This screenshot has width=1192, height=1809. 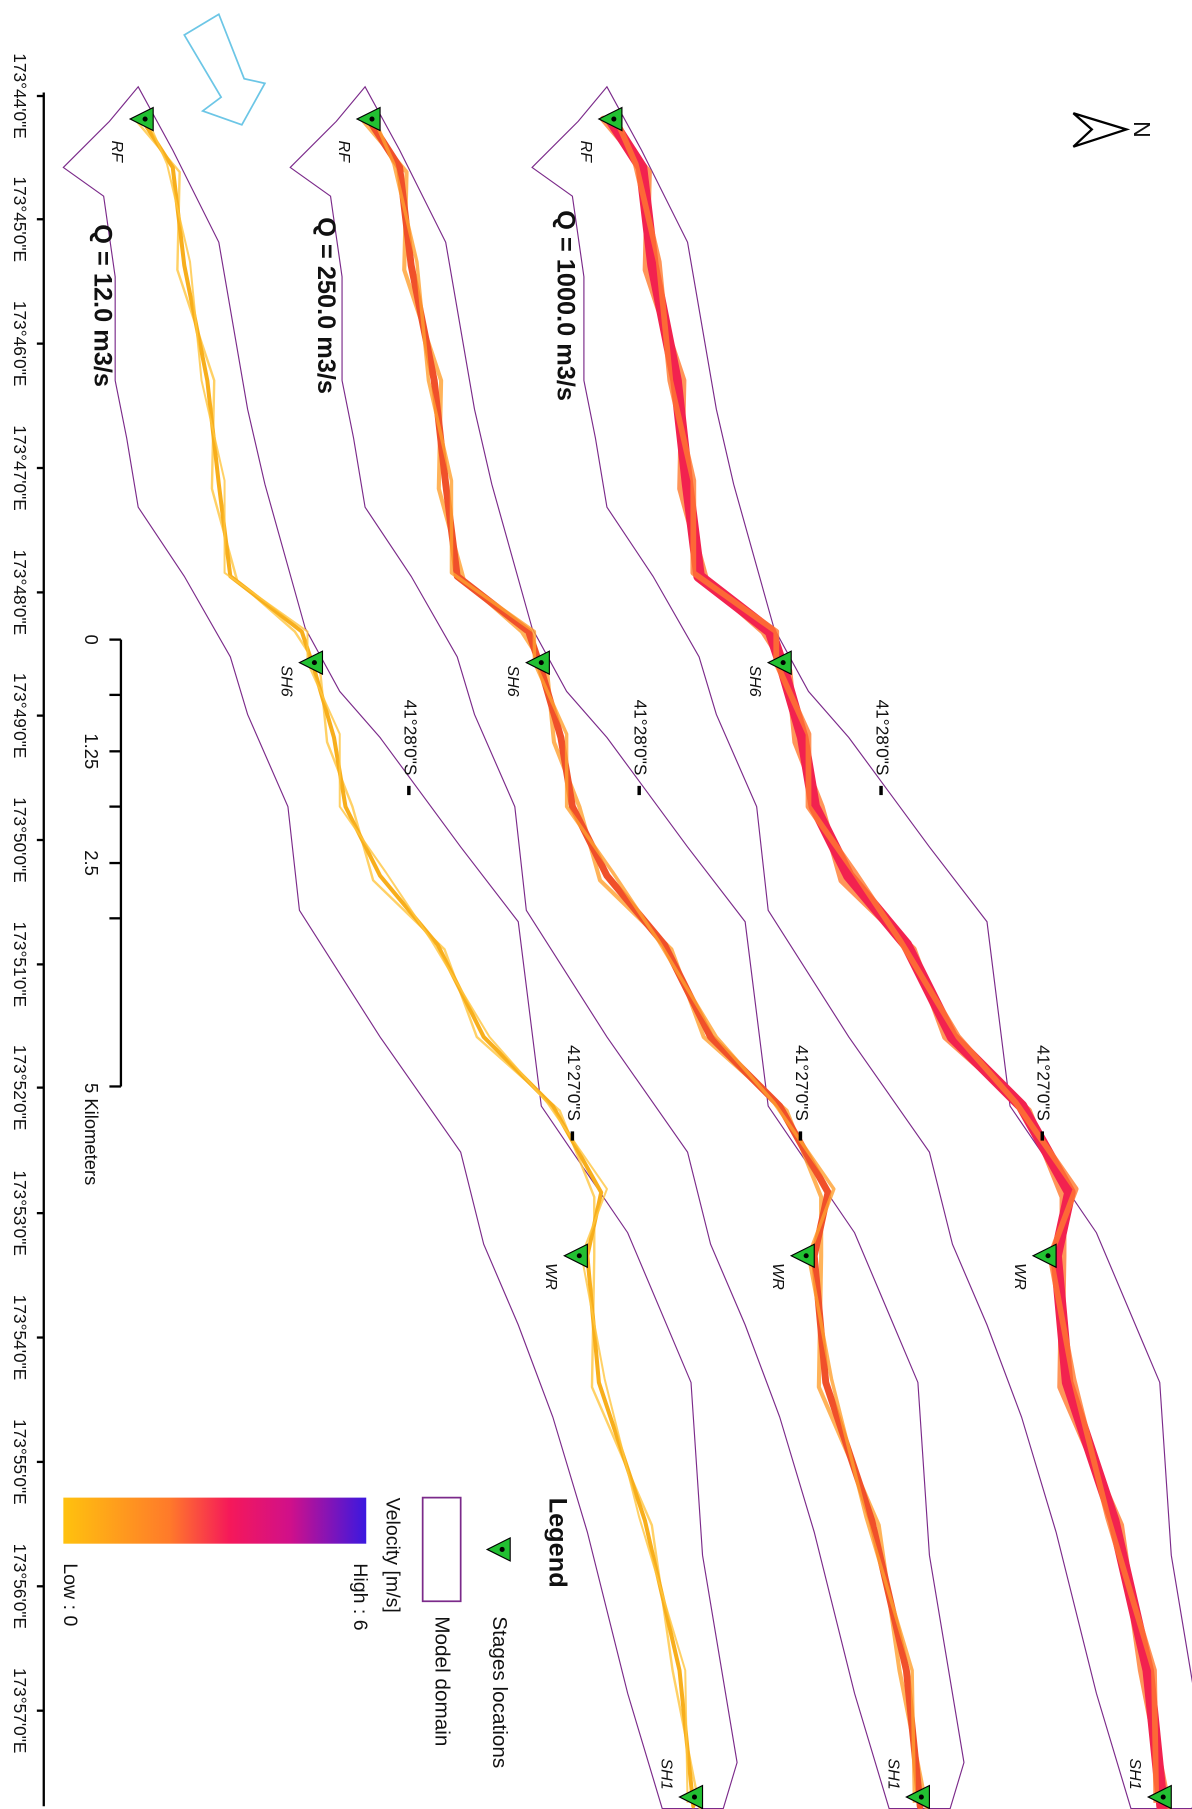 What do you see at coordinates (1142, 129) in the screenshot?
I see `north-label: N` at bounding box center [1142, 129].